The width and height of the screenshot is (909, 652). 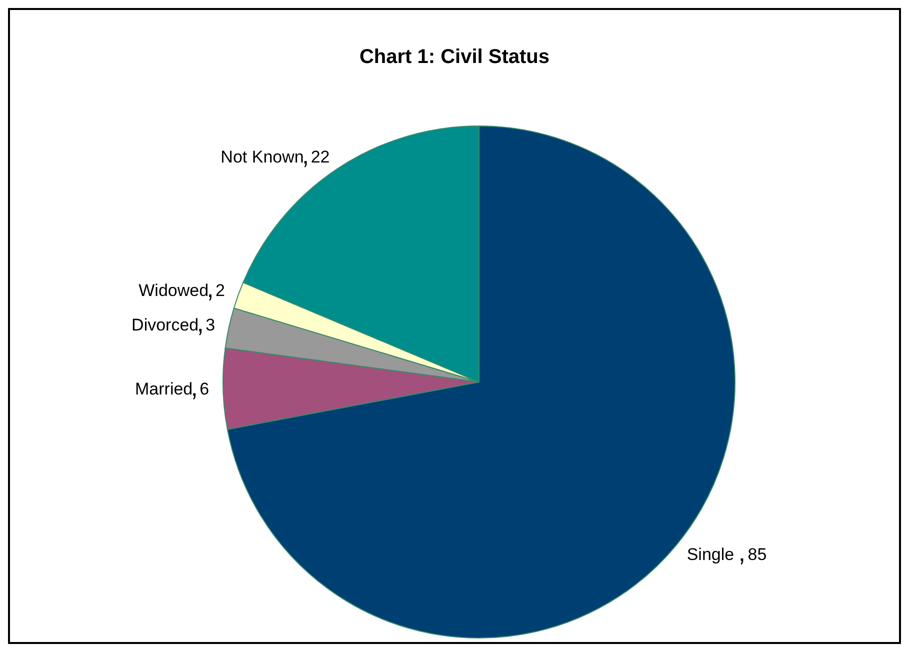 What do you see at coordinates (205, 389) in the screenshot?
I see `data-label: 6` at bounding box center [205, 389].